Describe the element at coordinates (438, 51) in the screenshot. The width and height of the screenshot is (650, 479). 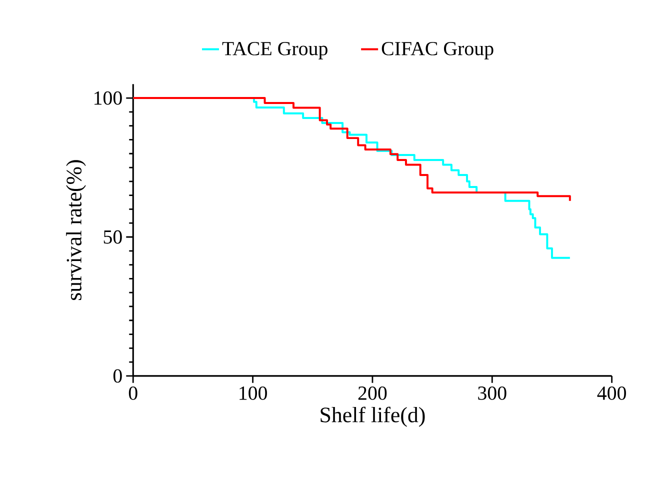
I see `legend-label: CIFAC Group` at that location.